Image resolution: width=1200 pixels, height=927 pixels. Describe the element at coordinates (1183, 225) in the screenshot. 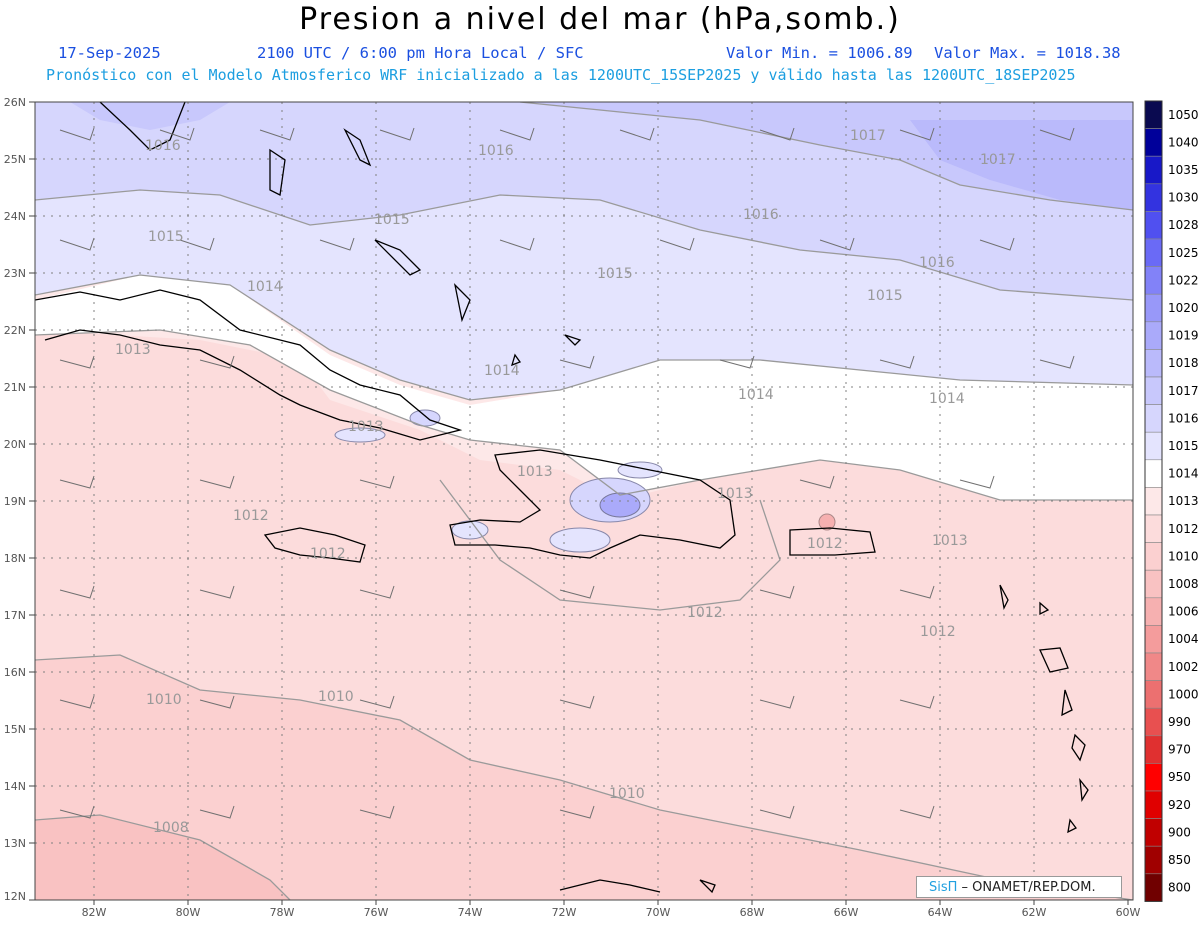

I see `colorbar-label: 1028` at that location.